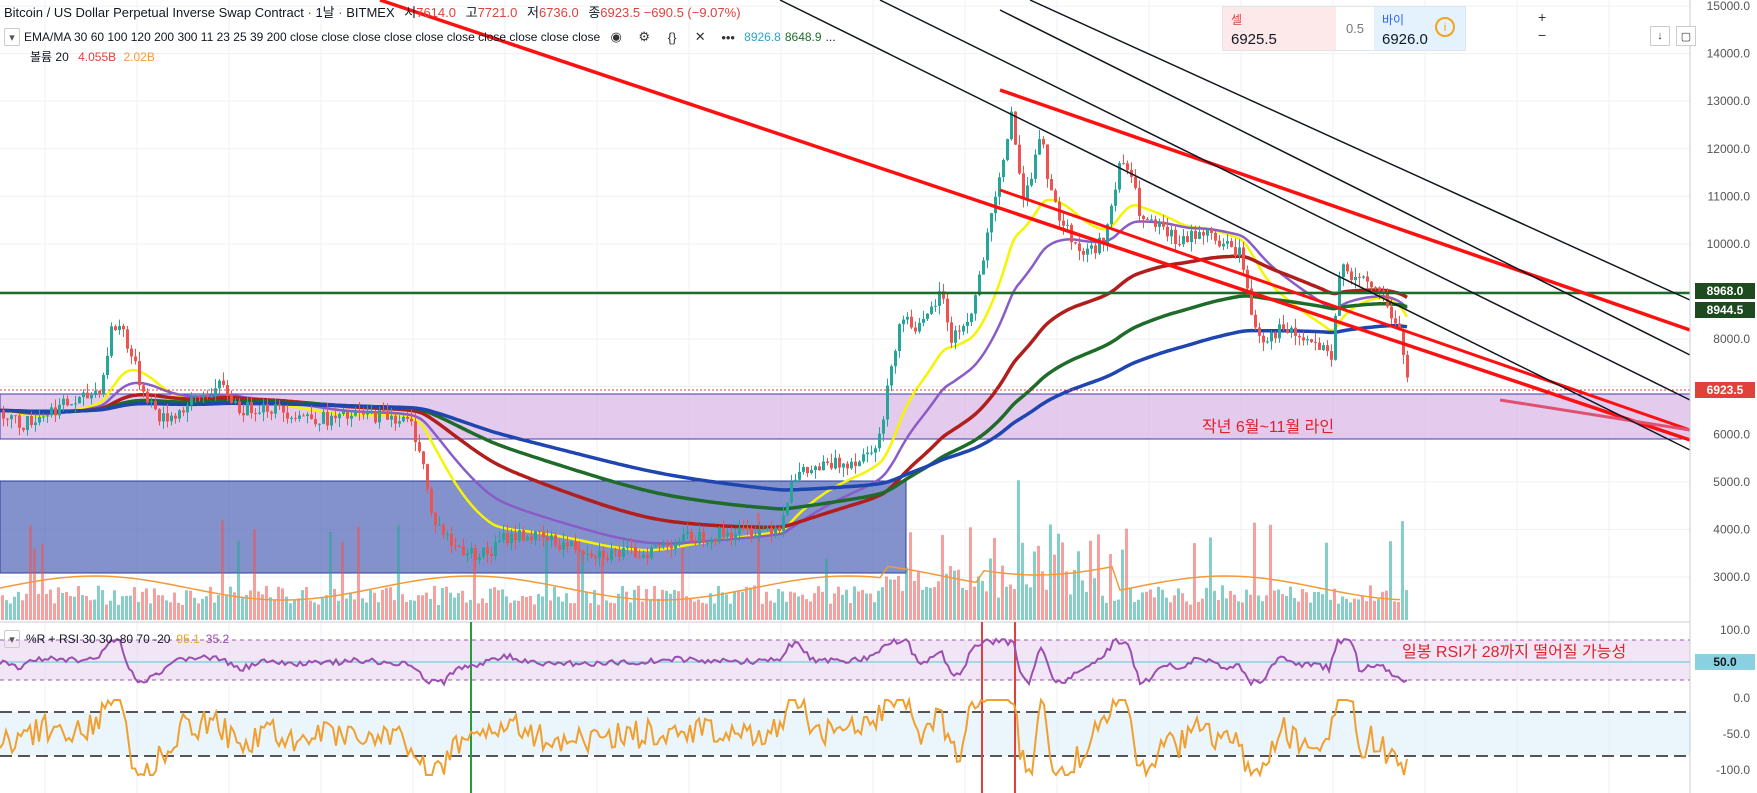  What do you see at coordinates (1660, 36) in the screenshot?
I see `arrow-down-icon: ↓` at bounding box center [1660, 36].